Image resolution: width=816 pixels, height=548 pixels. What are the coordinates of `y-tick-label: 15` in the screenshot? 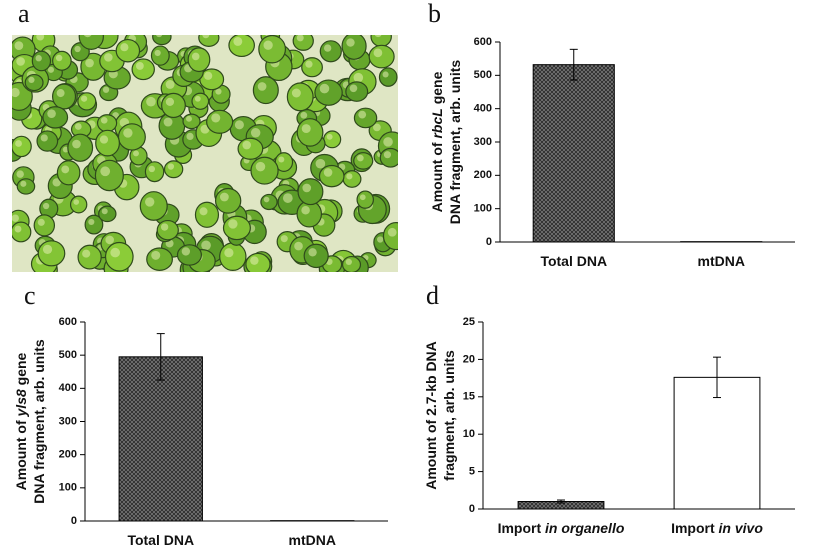 It's located at (469, 397).